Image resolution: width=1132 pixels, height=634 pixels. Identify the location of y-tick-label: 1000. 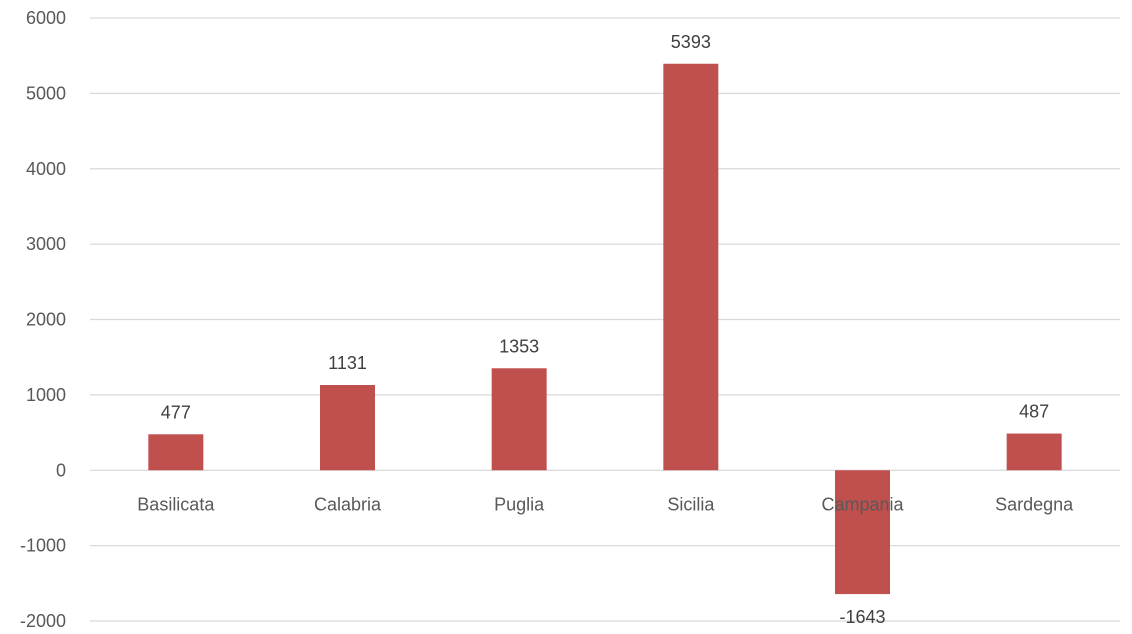
(46, 395).